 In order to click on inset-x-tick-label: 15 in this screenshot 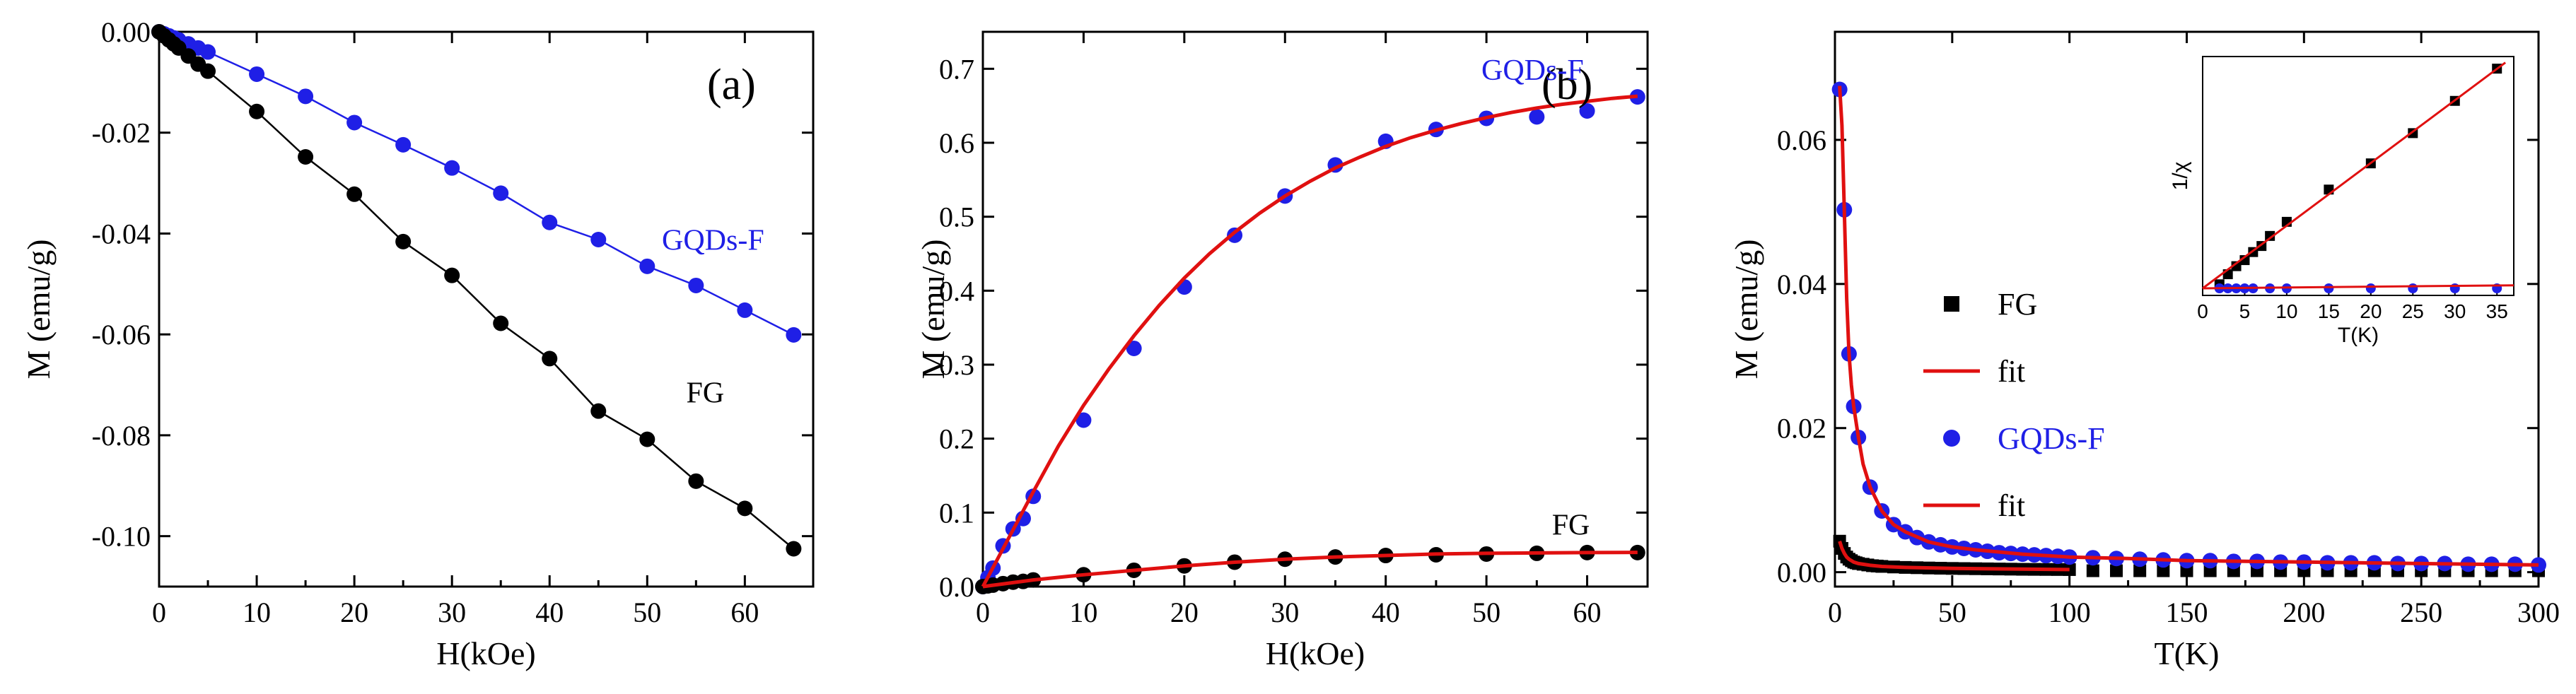, I will do `click(2329, 311)`.